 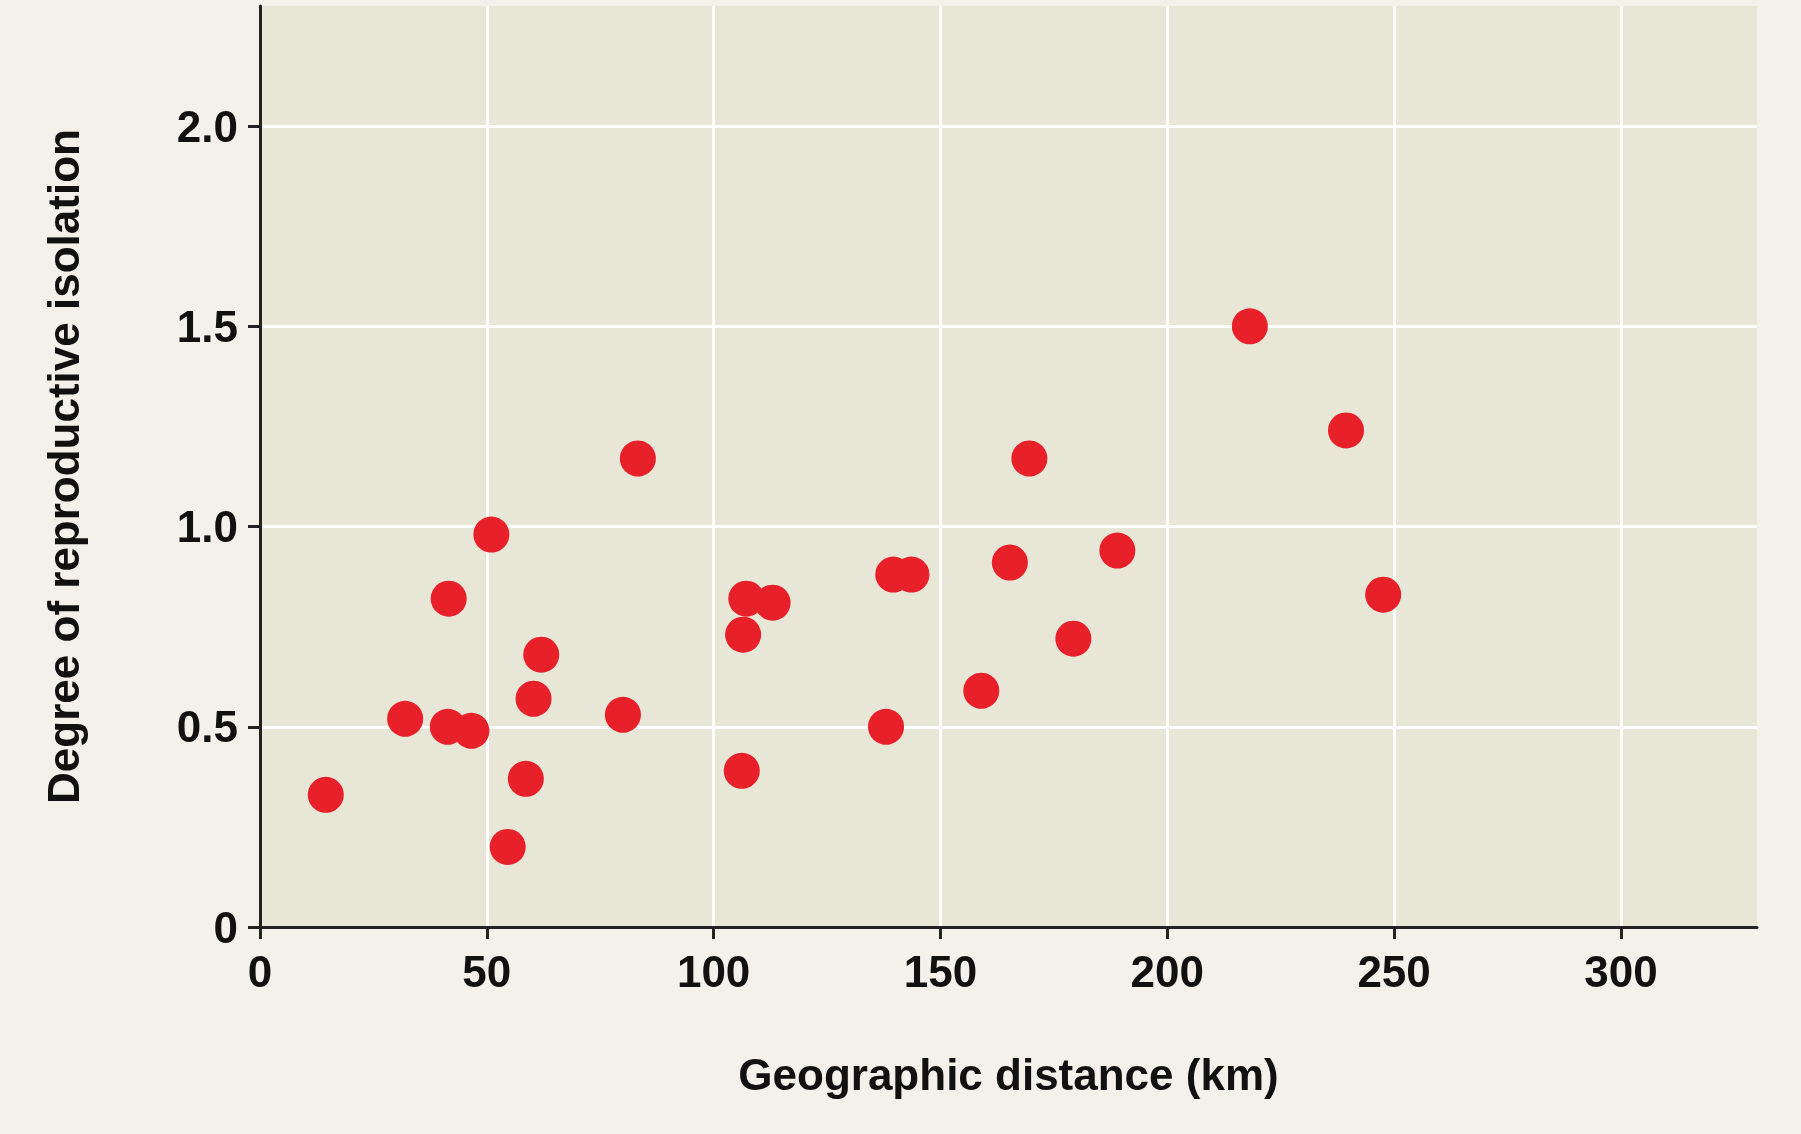 I want to click on y-tick-label: 0, so click(x=225, y=927).